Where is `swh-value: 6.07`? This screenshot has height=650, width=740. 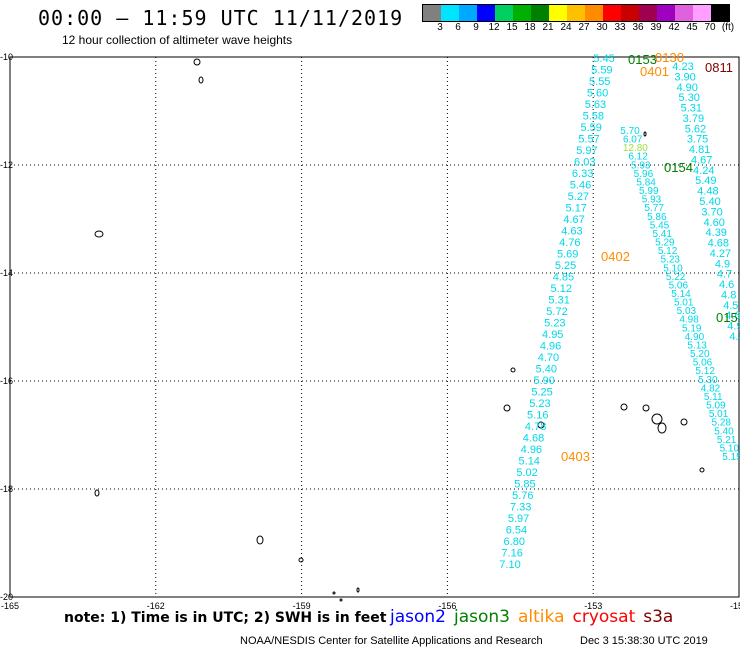 swh-value: 6.07 is located at coordinates (633, 140).